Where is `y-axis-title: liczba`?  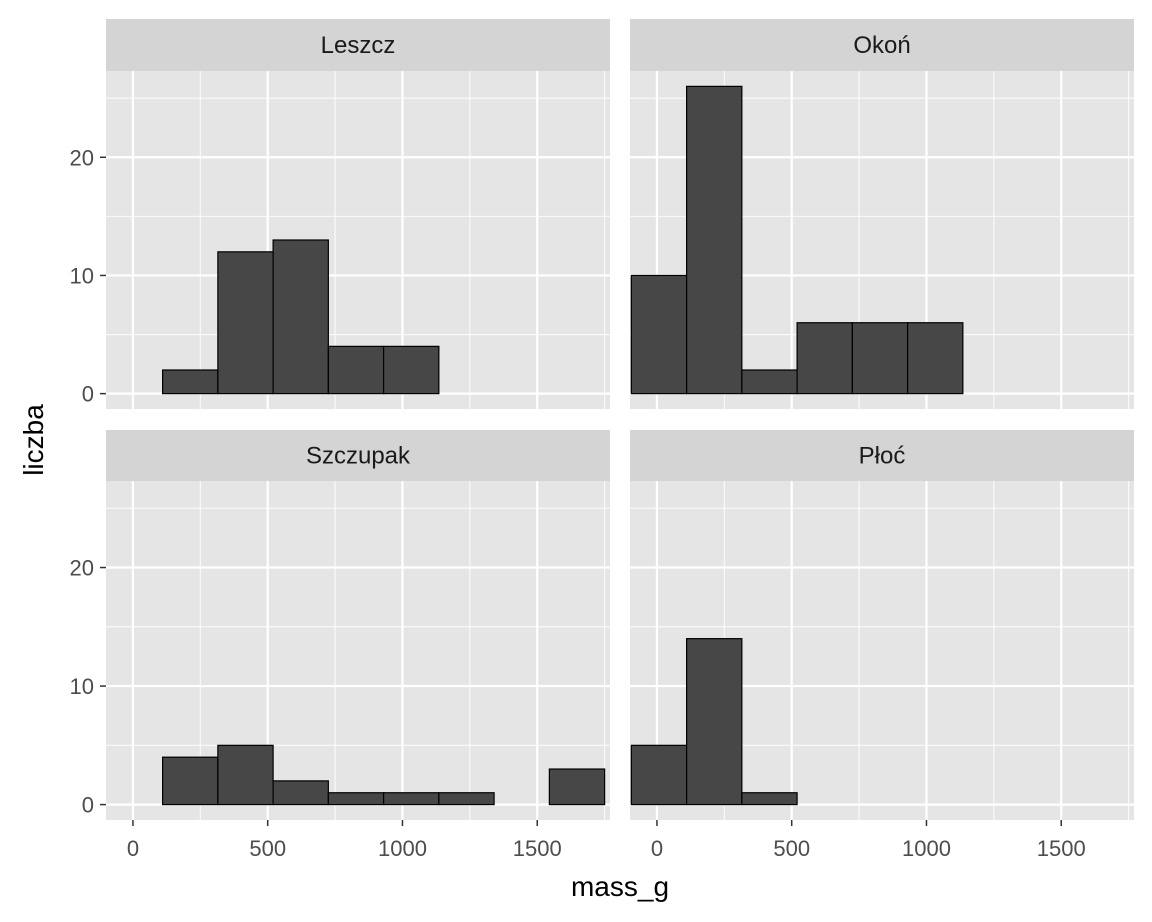 y-axis-title: liczba is located at coordinates (33, 440).